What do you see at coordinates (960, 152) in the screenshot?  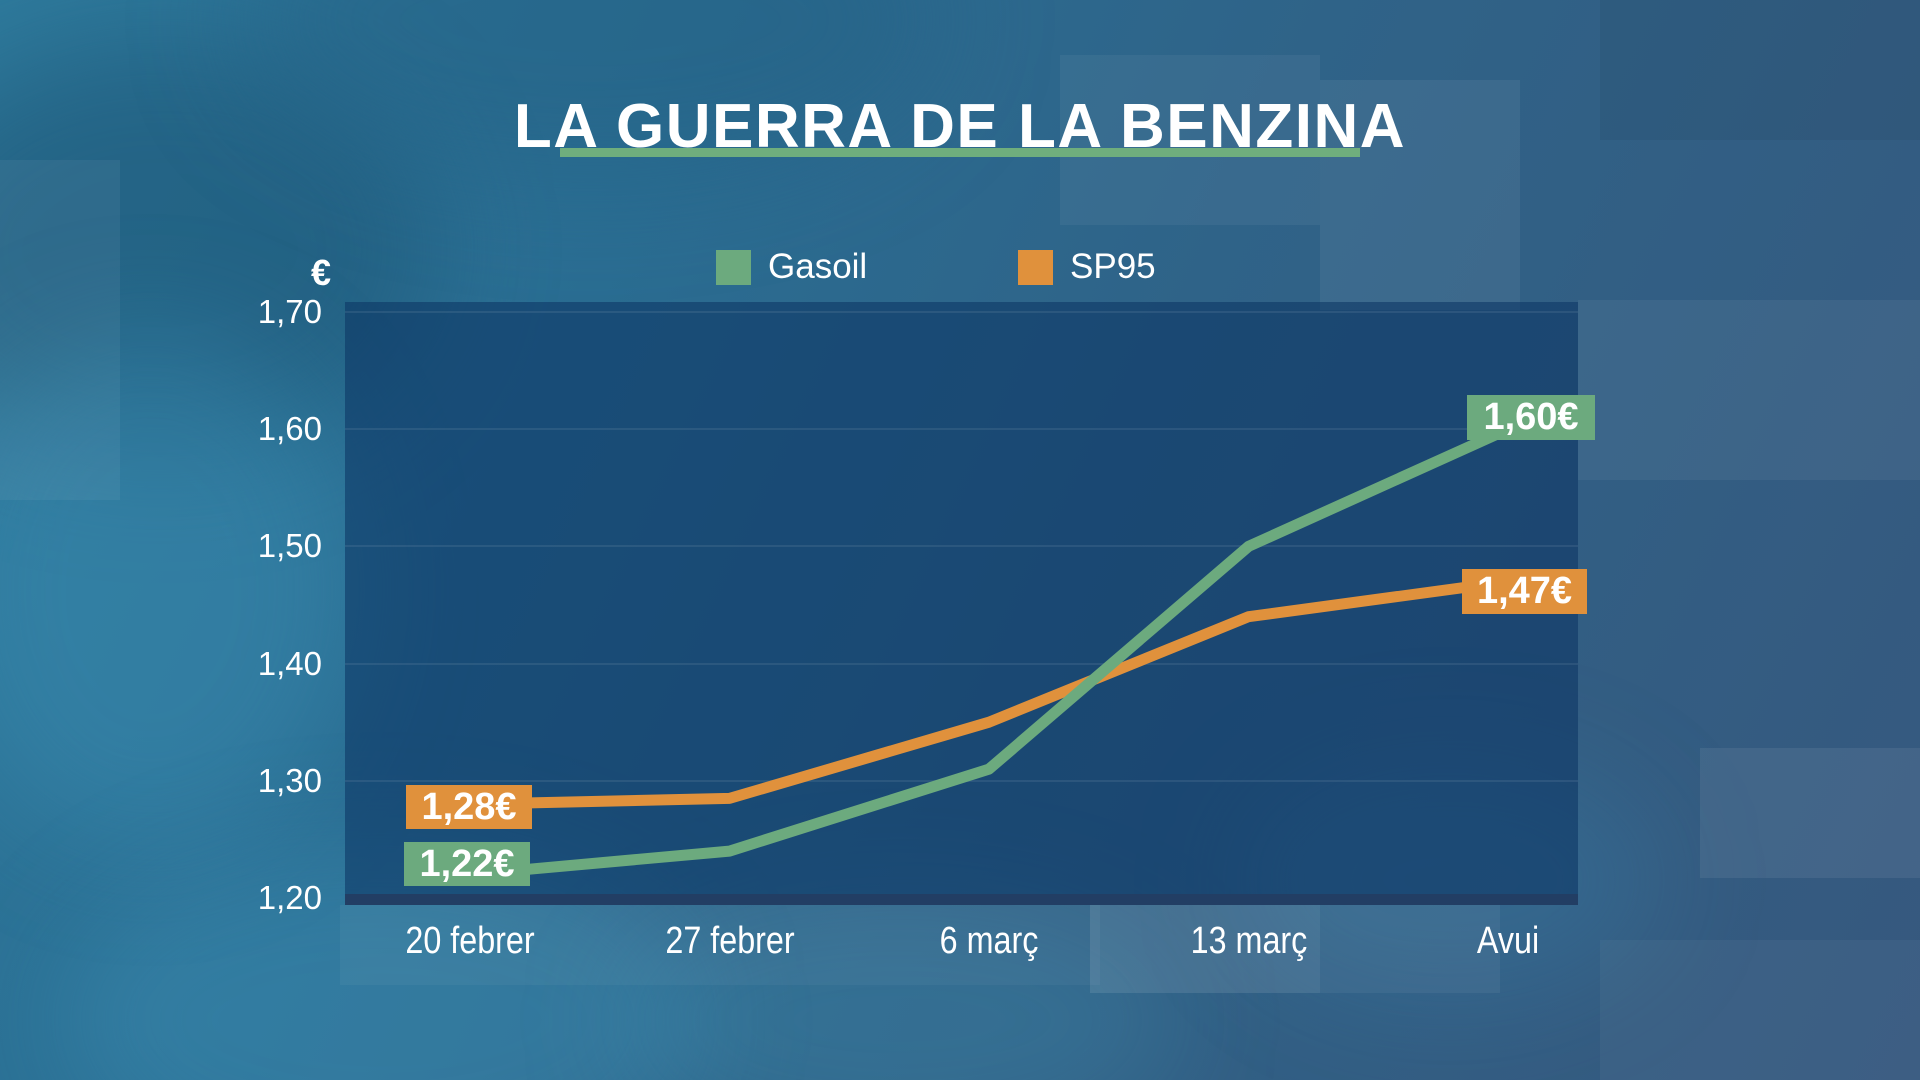 I see `title-underline` at bounding box center [960, 152].